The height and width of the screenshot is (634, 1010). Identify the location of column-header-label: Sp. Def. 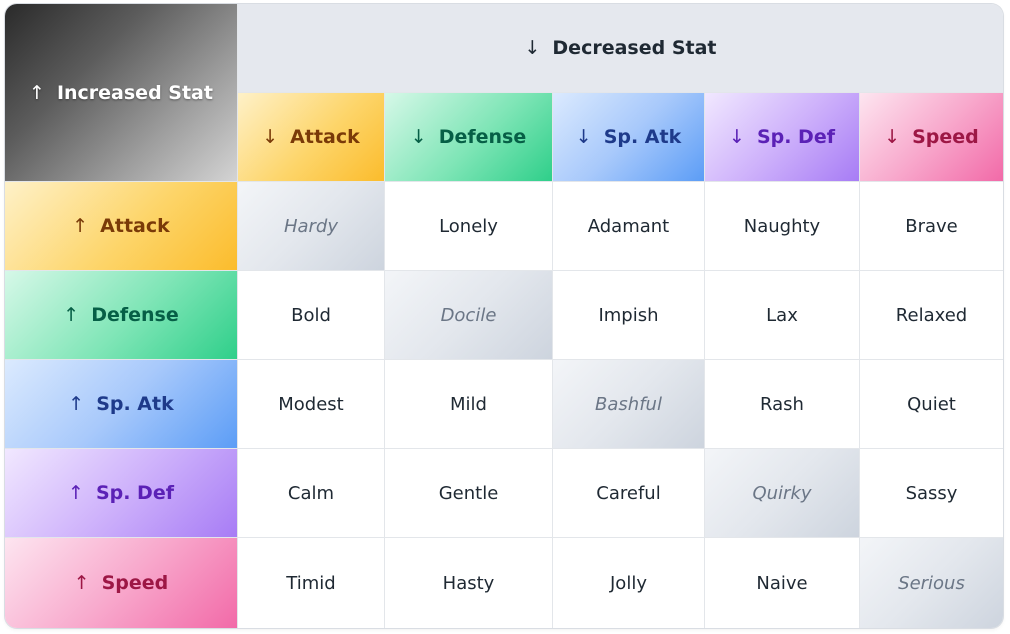
(795, 137).